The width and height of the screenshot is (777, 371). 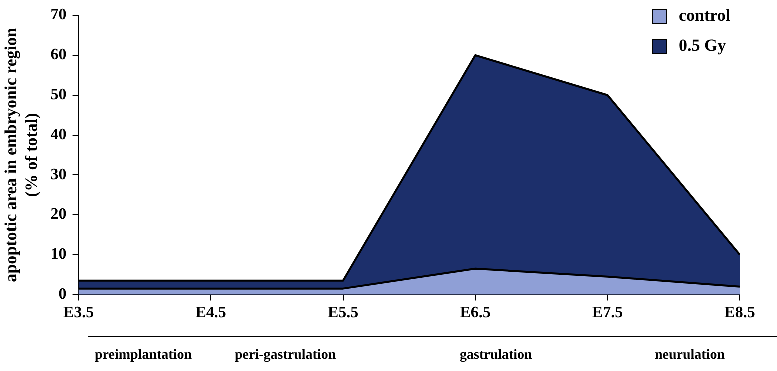 What do you see at coordinates (285, 356) in the screenshot?
I see `text: peri-gastrulation` at bounding box center [285, 356].